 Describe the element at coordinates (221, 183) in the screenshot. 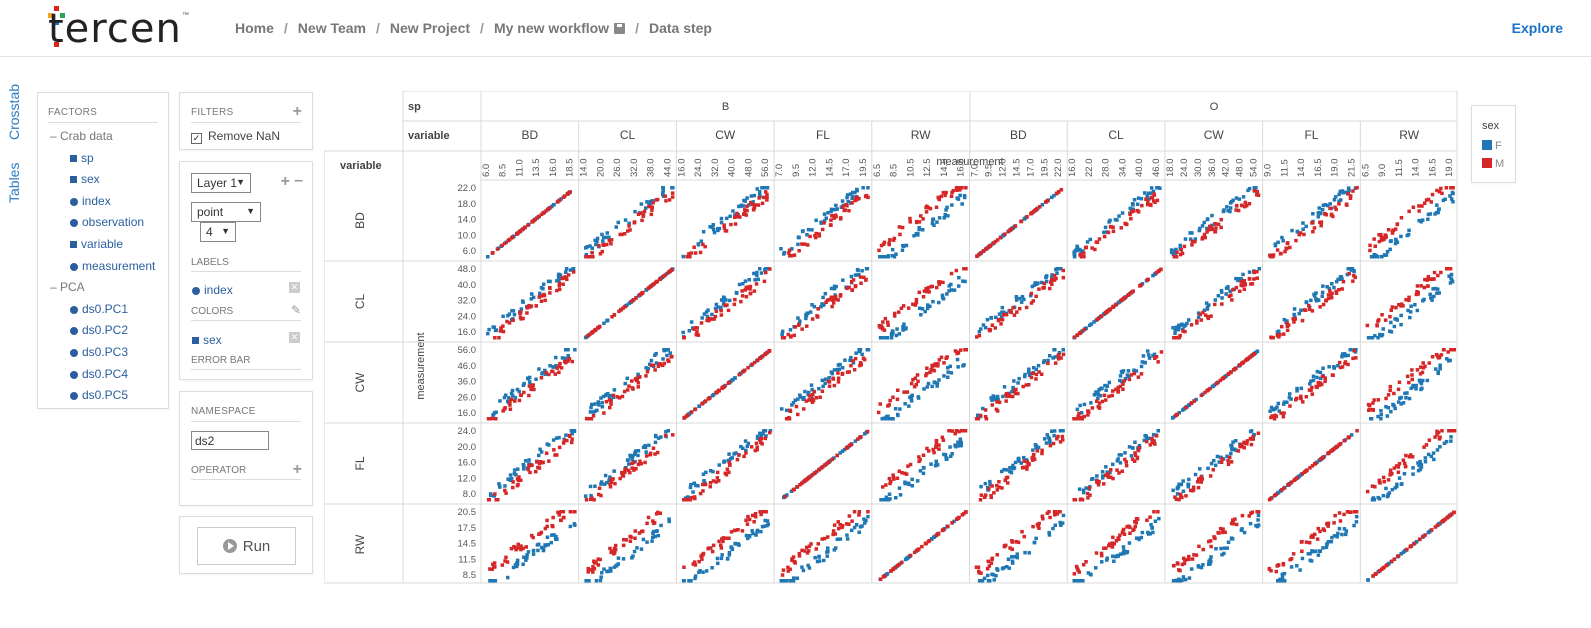

I see `layer-select: Layer 1 ▼` at that location.